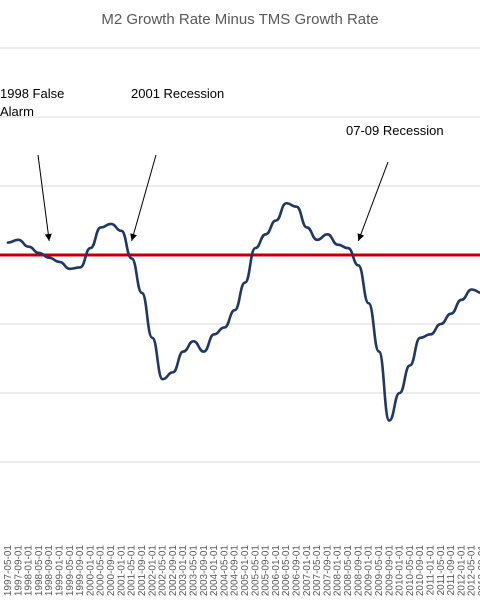  What do you see at coordinates (132, 571) in the screenshot?
I see `x-tick-label: 2001-05-01` at bounding box center [132, 571].